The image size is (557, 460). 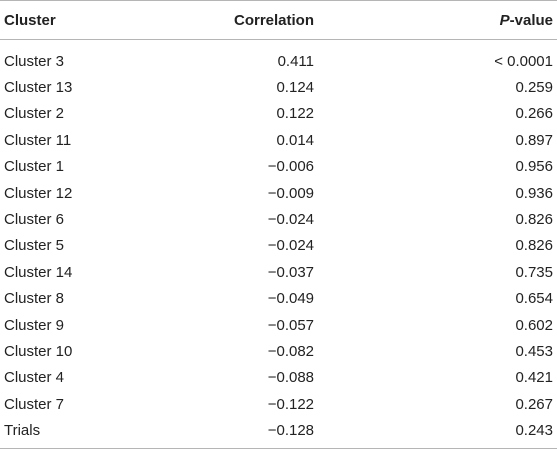 What do you see at coordinates (534, 114) in the screenshot?
I see `cell-p-value: 0.266` at bounding box center [534, 114].